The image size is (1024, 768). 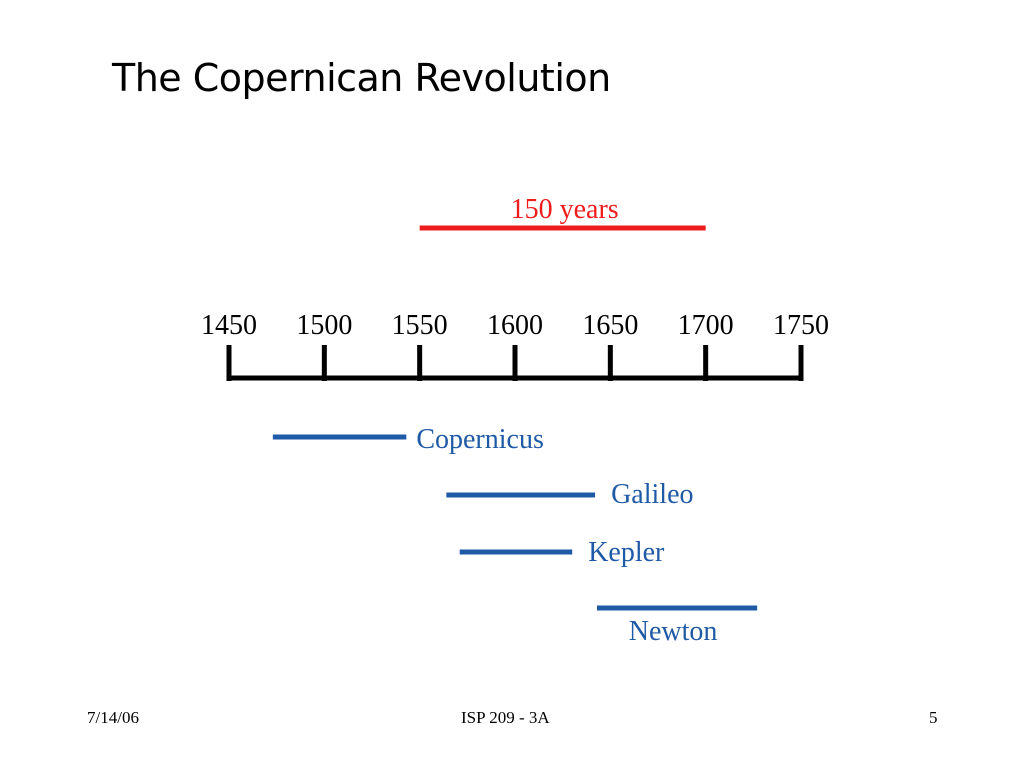 What do you see at coordinates (480, 439) in the screenshot?
I see `lifespan-label: Copernicus` at bounding box center [480, 439].